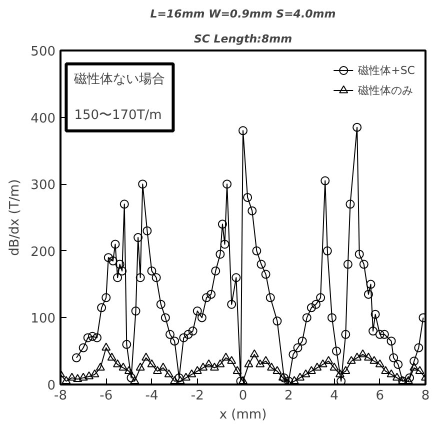 Image resolution: width=446 pixels, height=430 pixels. Describe the element at coordinates (119, 79) in the screenshot. I see `annotation: 磁性体ない場合` at that location.